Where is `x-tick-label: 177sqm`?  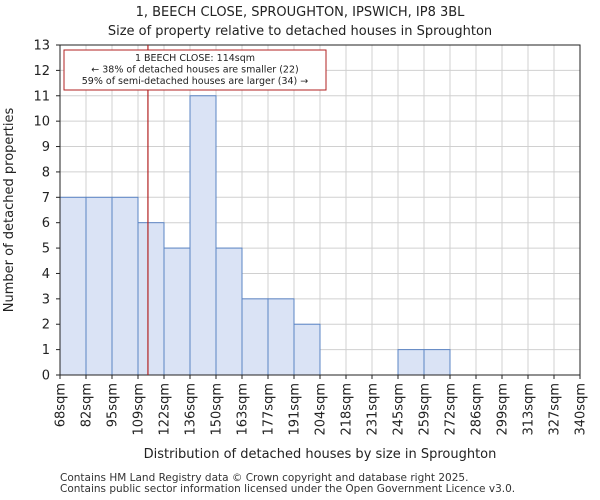 x-tick-label: 177sqm is located at coordinates (269, 409).